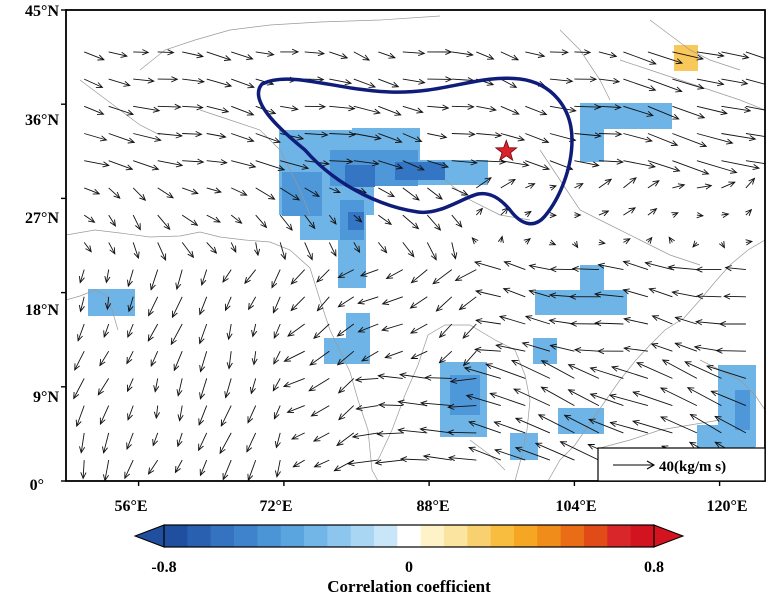 This screenshot has height=596, width=768. I want to click on correlation-cell, so click(581, 302).